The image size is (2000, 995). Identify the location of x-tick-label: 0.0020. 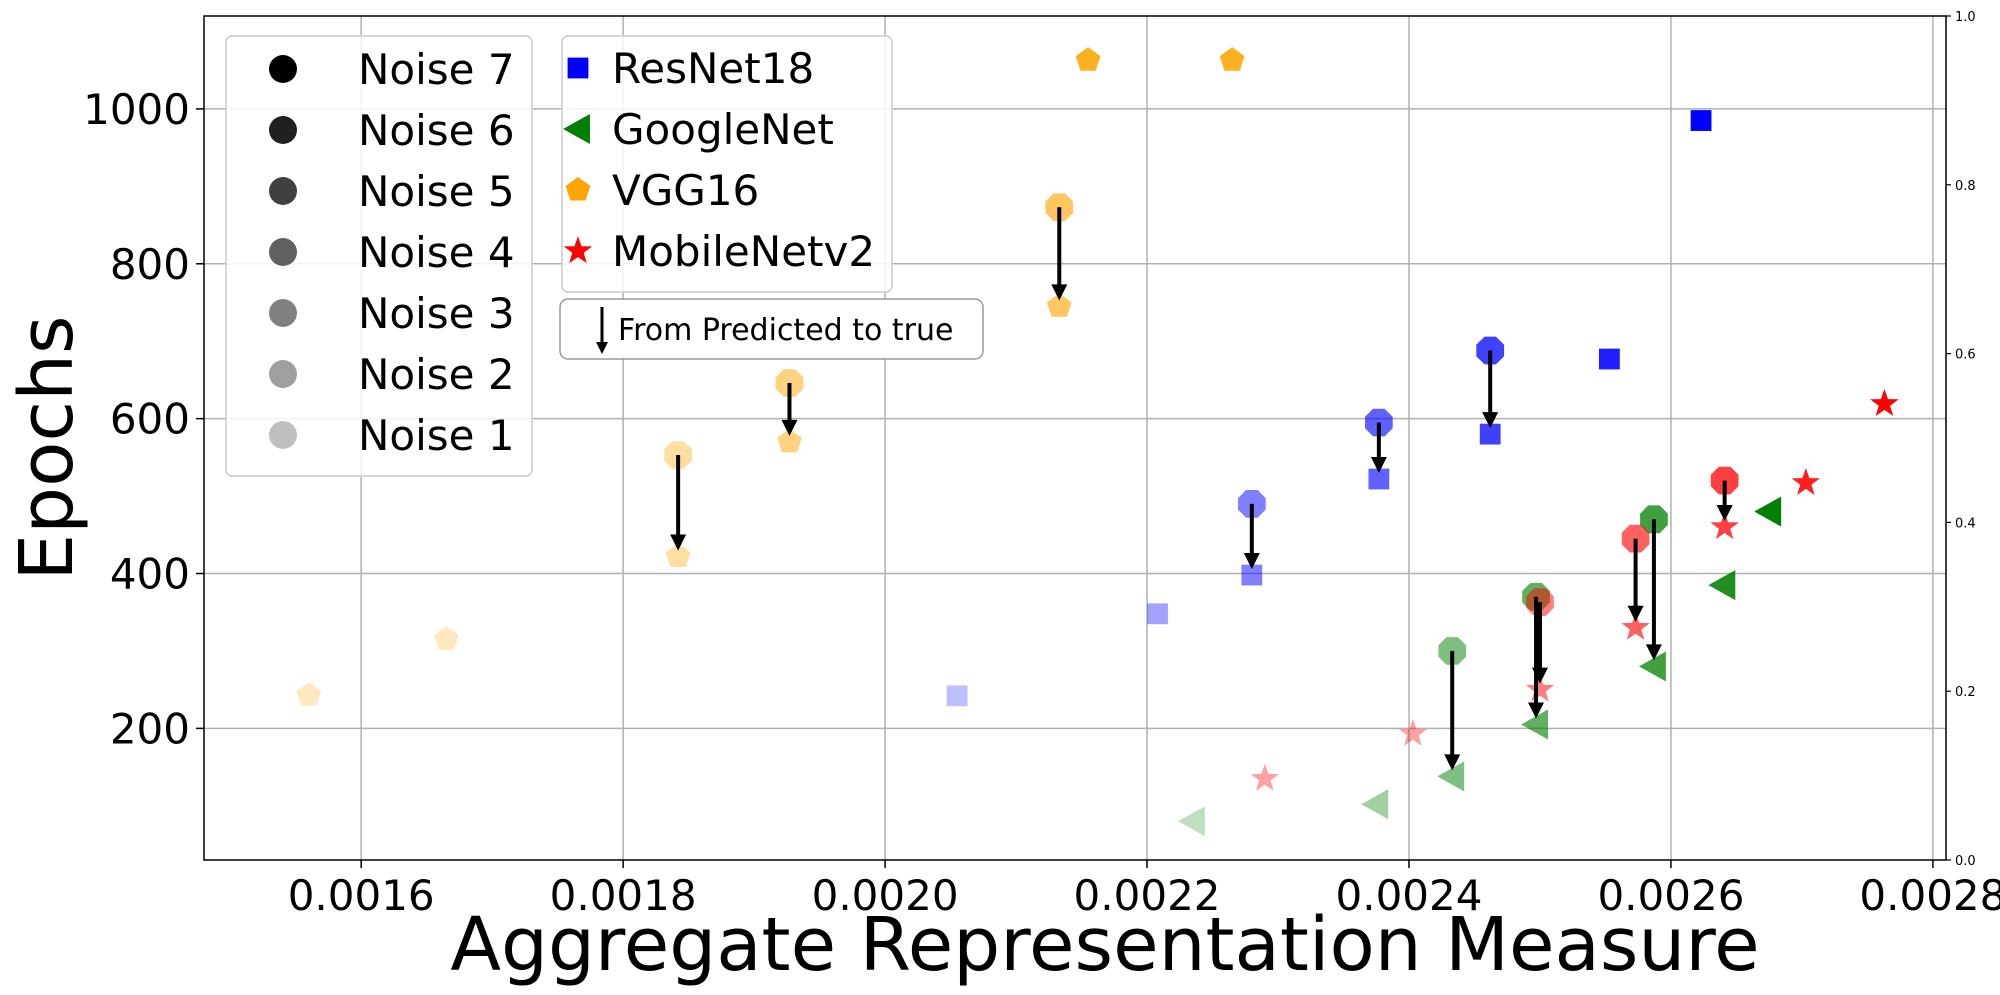
(885, 895).